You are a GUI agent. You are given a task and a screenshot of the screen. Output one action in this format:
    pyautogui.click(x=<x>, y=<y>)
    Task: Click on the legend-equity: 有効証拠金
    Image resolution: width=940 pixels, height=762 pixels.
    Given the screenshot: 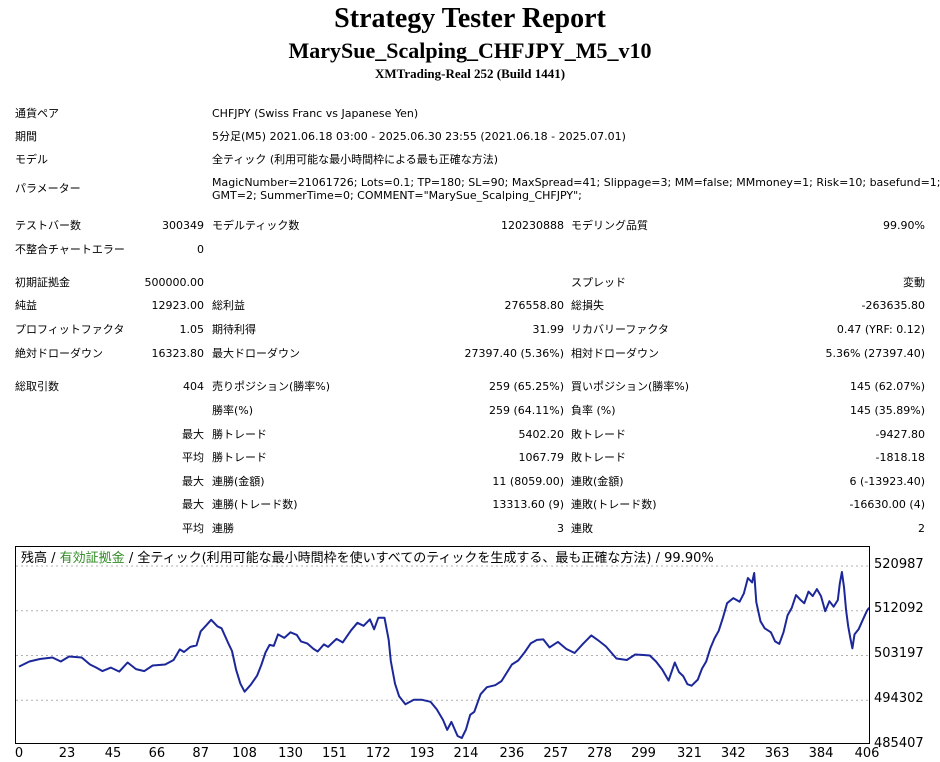 What is the action you would take?
    pyautogui.click(x=92, y=558)
    